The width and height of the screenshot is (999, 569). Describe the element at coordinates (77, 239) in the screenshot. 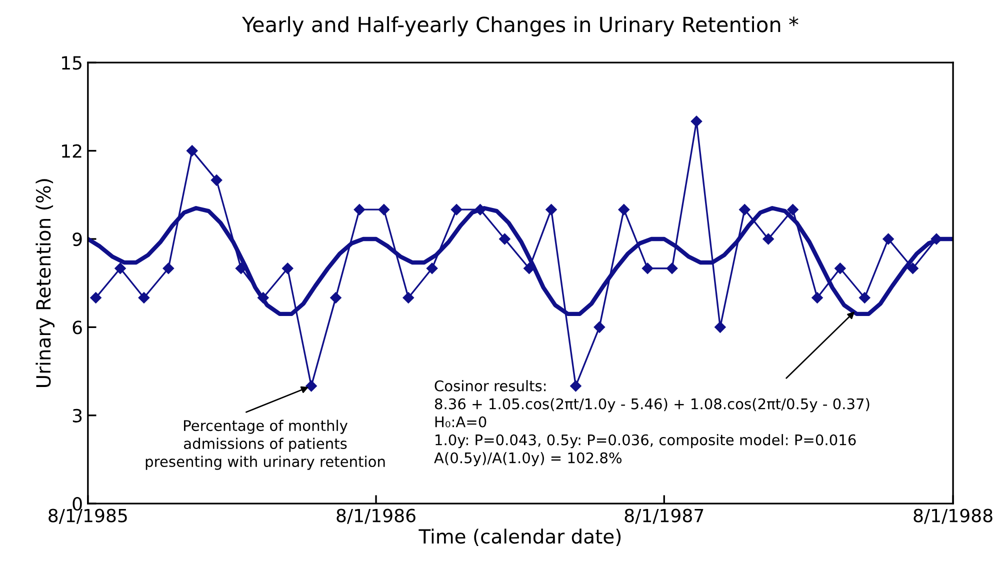

I see `y-tick-label: 9` at that location.